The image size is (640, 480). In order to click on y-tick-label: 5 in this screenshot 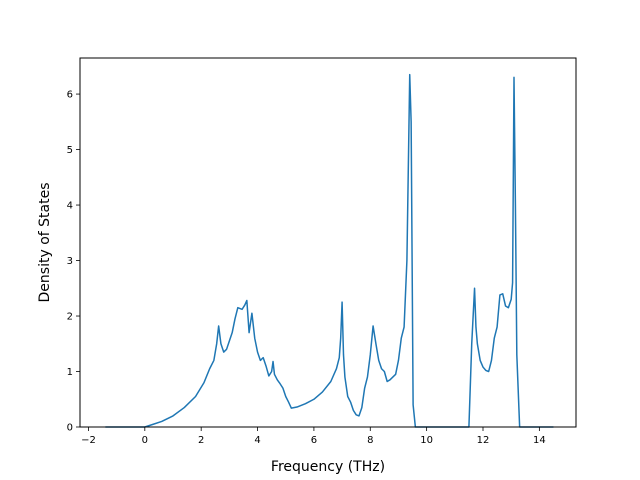, I will do `click(70, 150)`.